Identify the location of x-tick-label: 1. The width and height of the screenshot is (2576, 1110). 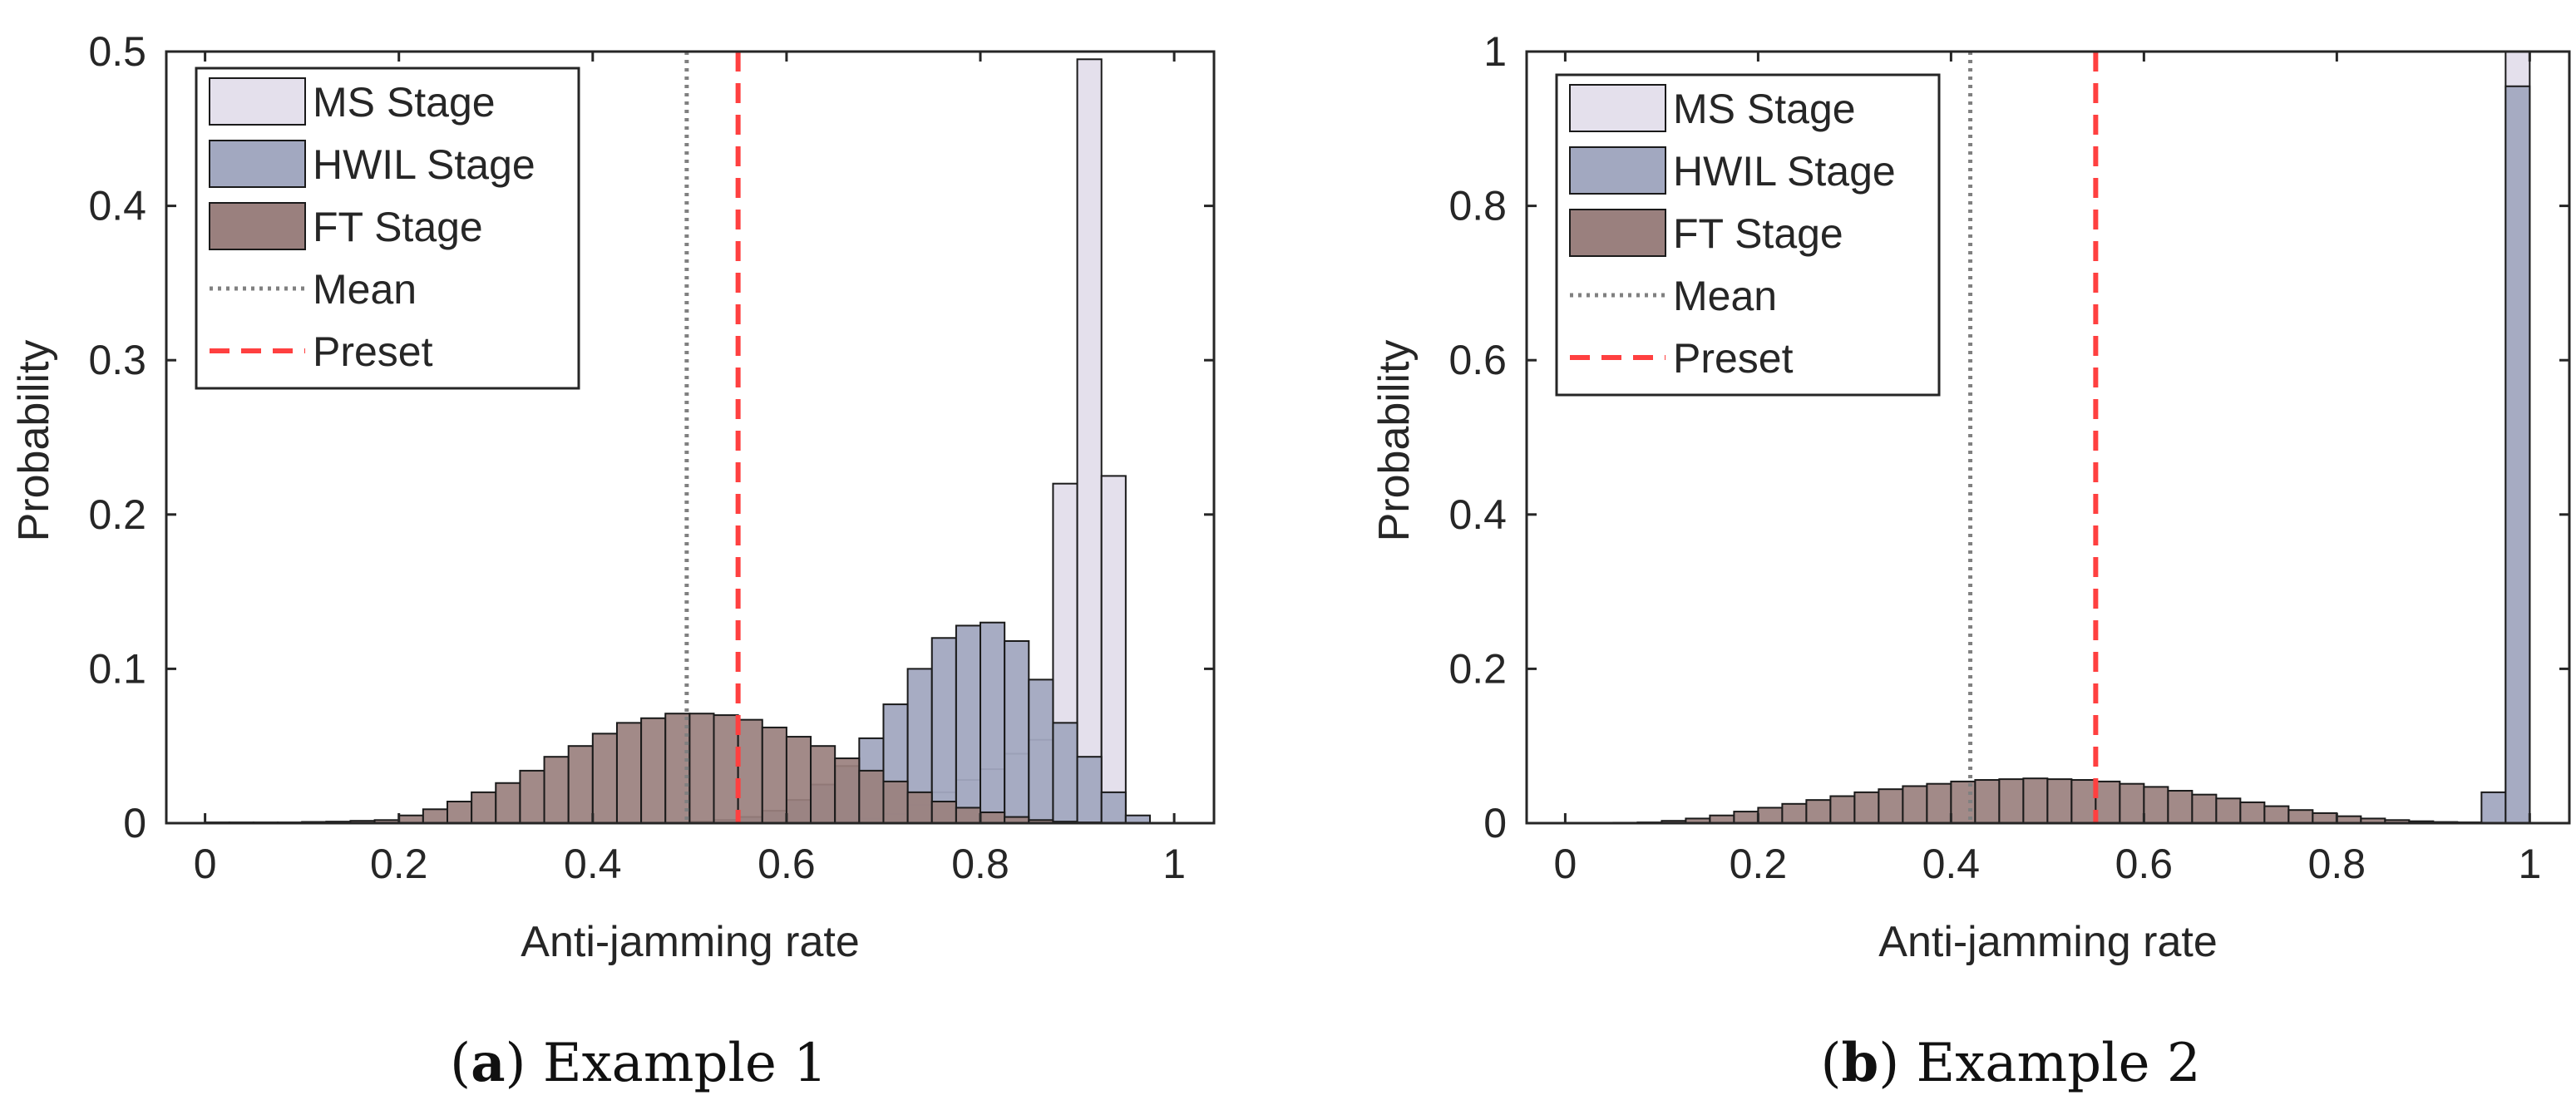
(1174, 864).